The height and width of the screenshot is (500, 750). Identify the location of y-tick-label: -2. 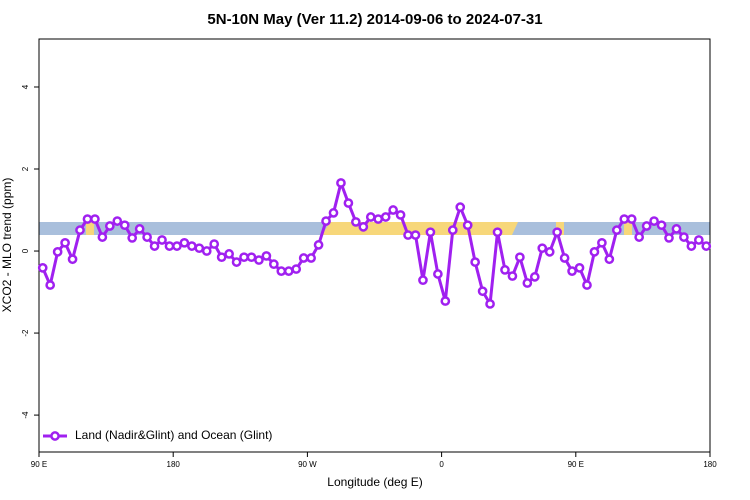
(25, 333).